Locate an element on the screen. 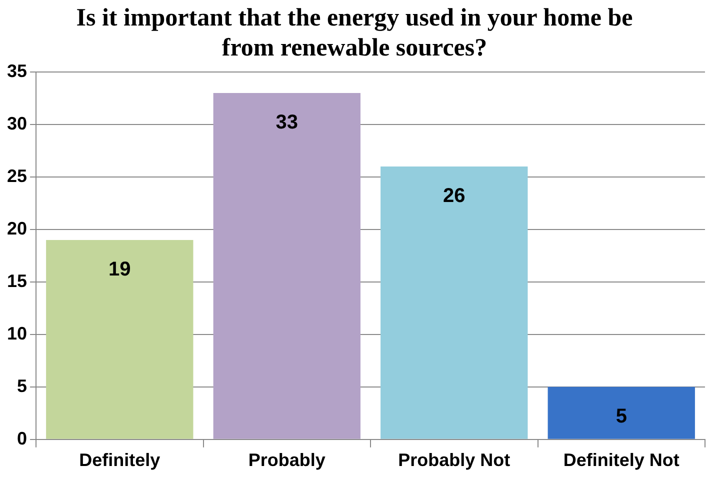 The image size is (709, 477). data-label: 33 is located at coordinates (287, 123).